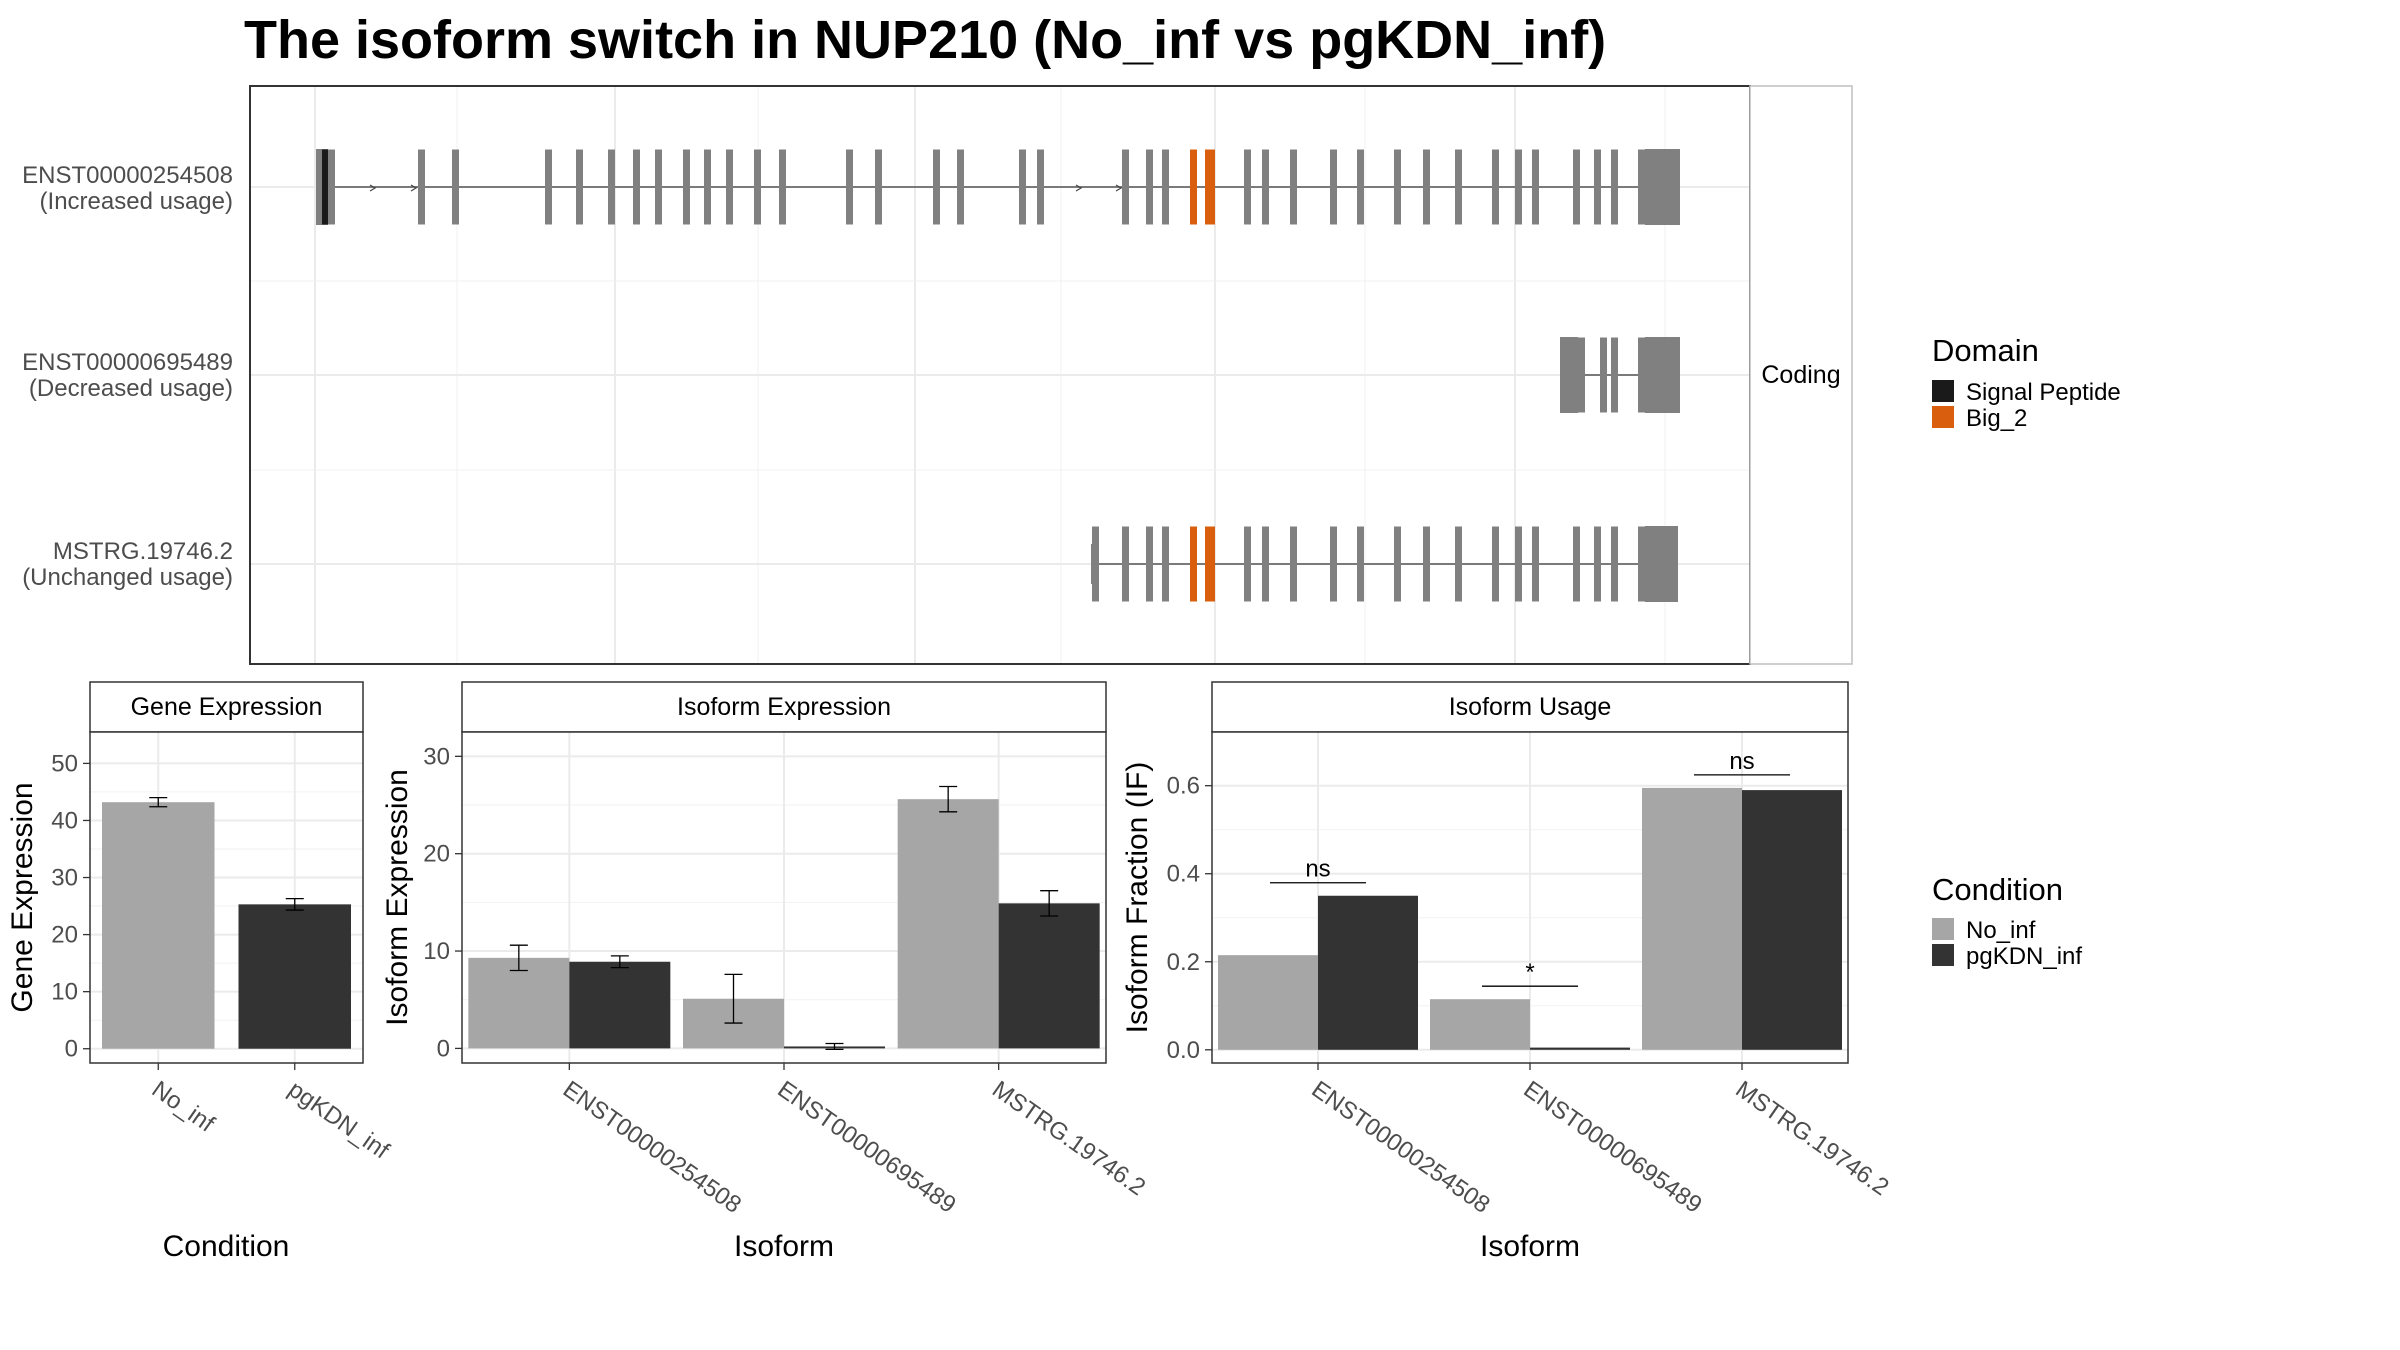  I want to click on y-axis-title: Gene Expression, so click(22, 897).